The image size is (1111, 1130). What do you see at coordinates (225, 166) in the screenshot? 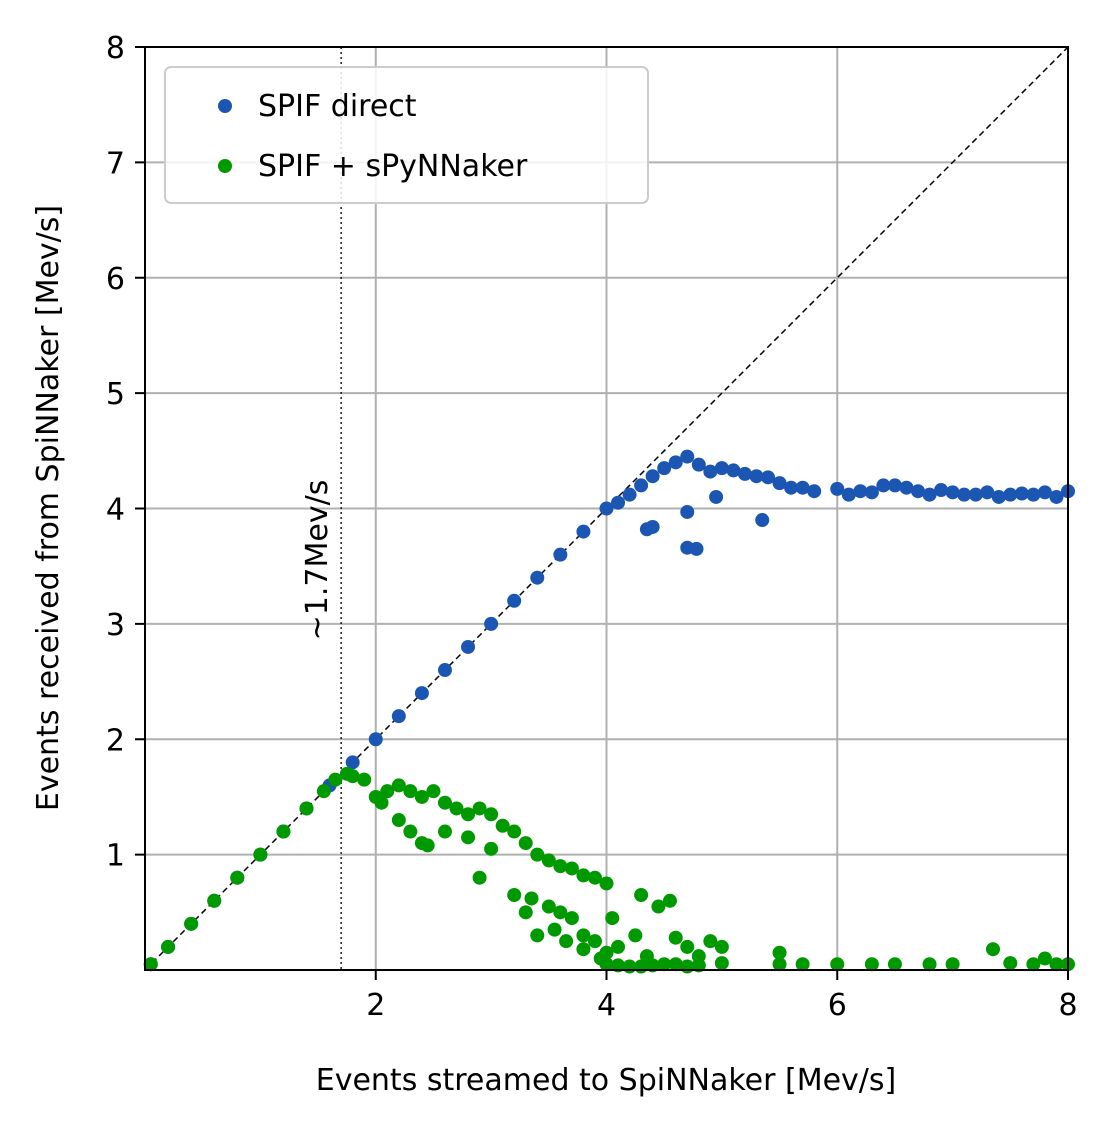
I see `legend-marker-spif-spynnaker` at bounding box center [225, 166].